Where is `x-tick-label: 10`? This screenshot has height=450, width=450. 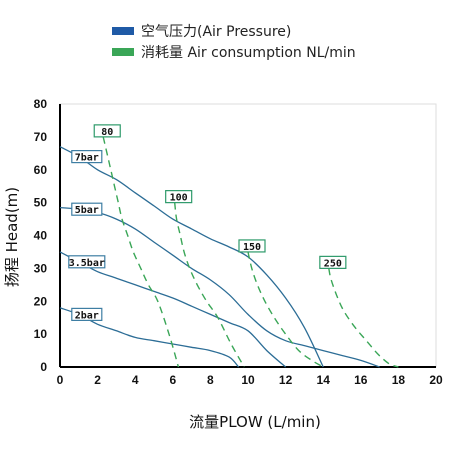 x-tick-label: 10 is located at coordinates (248, 380).